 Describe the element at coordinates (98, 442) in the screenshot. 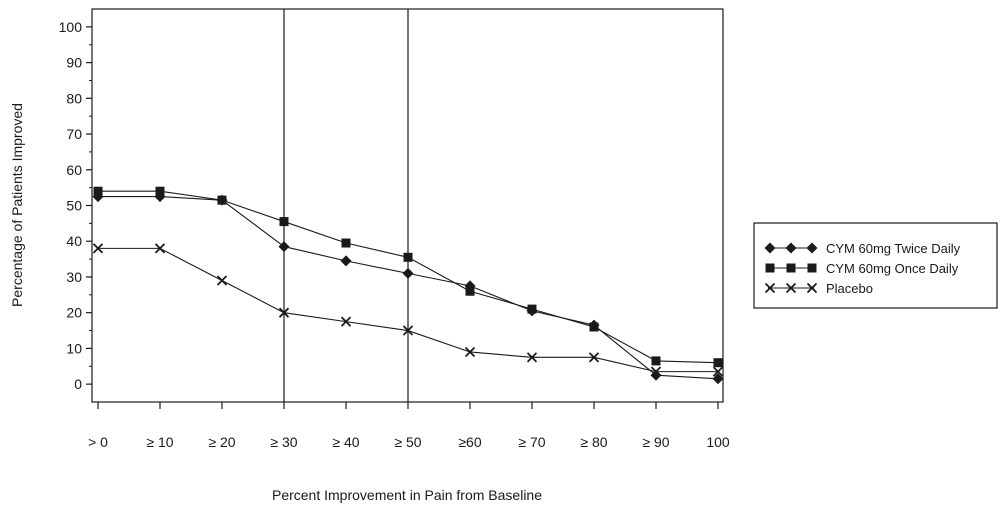

I see `x-tick-label: > 0` at that location.